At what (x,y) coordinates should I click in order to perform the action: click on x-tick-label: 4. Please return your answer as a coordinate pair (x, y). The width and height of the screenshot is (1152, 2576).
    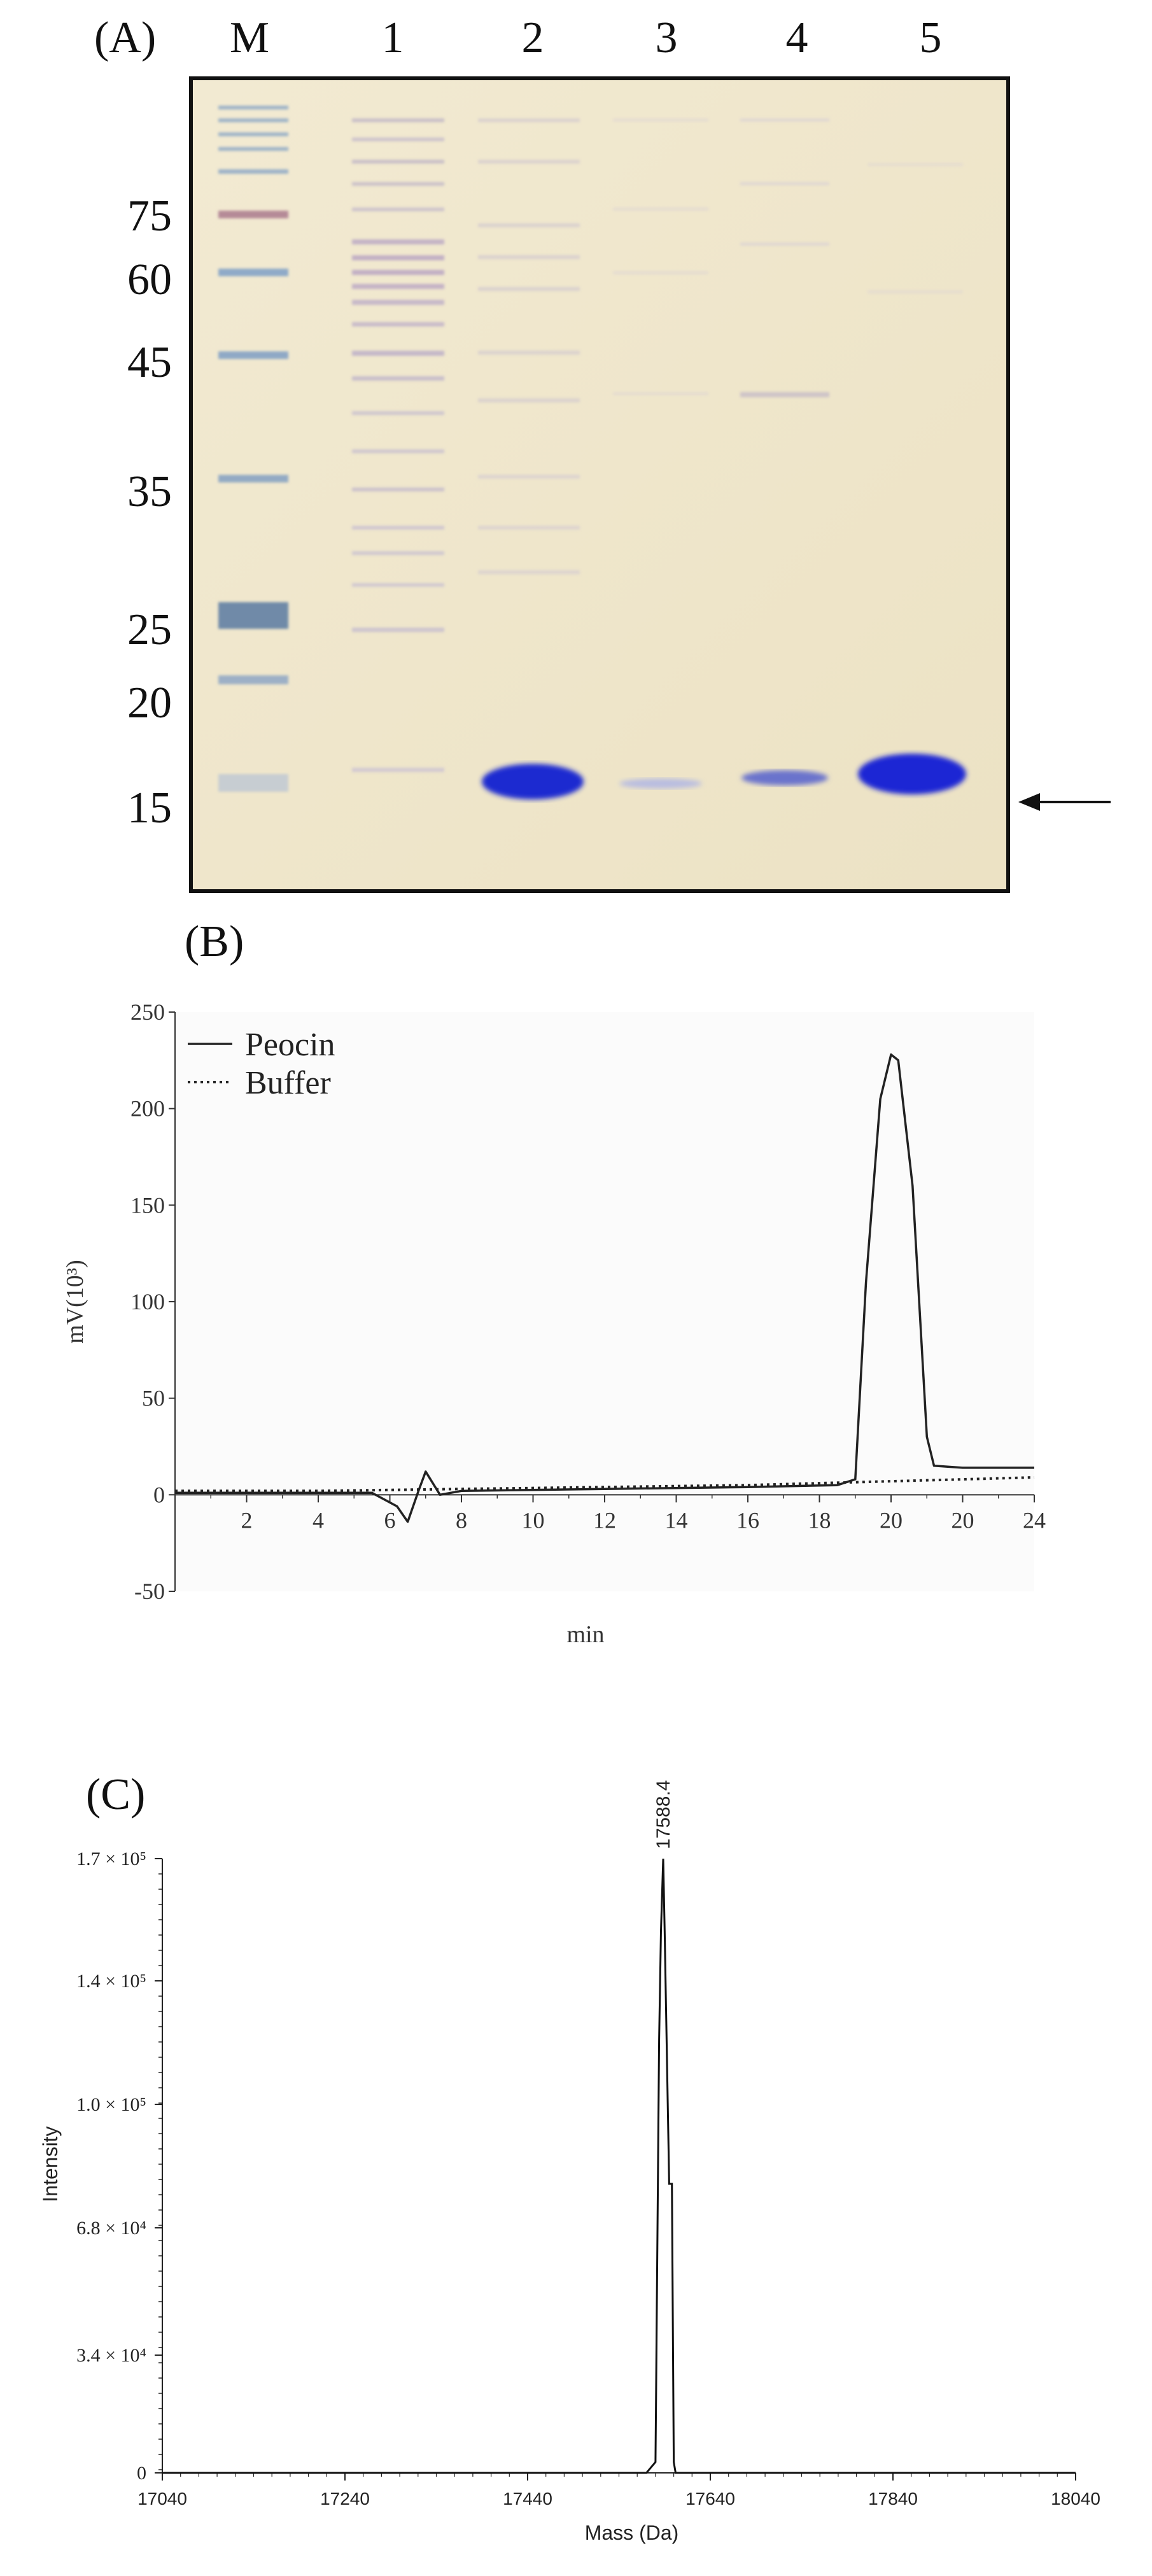
    Looking at the image, I should click on (318, 1520).